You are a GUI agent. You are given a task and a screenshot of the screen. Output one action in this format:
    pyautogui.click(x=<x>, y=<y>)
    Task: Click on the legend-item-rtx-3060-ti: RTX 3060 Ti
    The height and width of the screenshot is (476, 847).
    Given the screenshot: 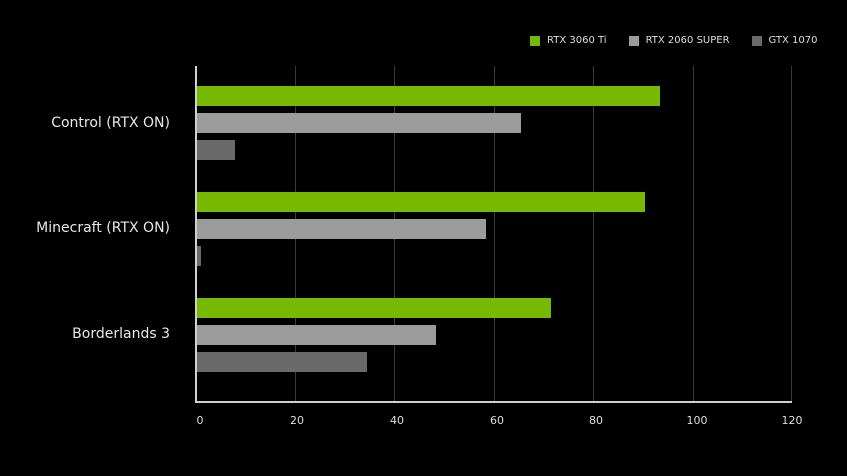 What is the action you would take?
    pyautogui.click(x=568, y=40)
    